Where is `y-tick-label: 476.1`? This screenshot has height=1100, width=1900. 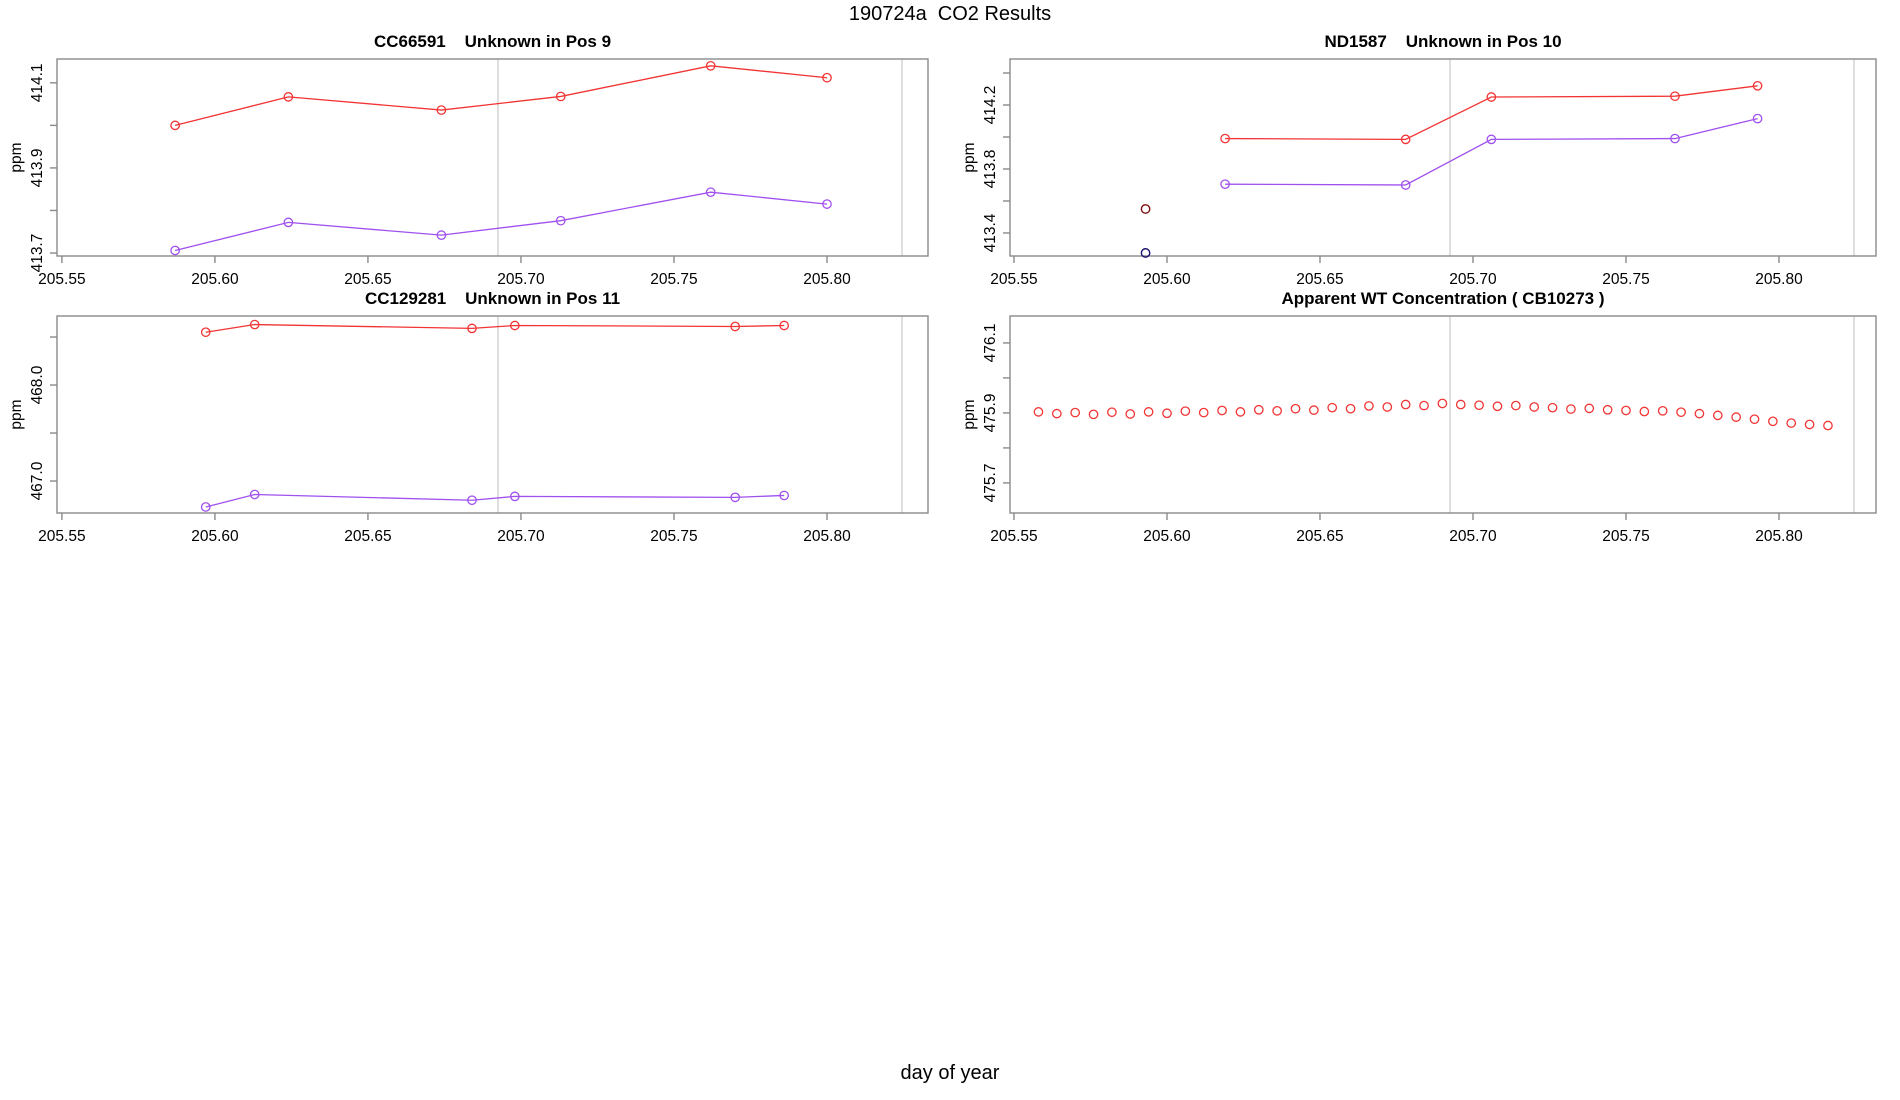
y-tick-label: 476.1 is located at coordinates (990, 343).